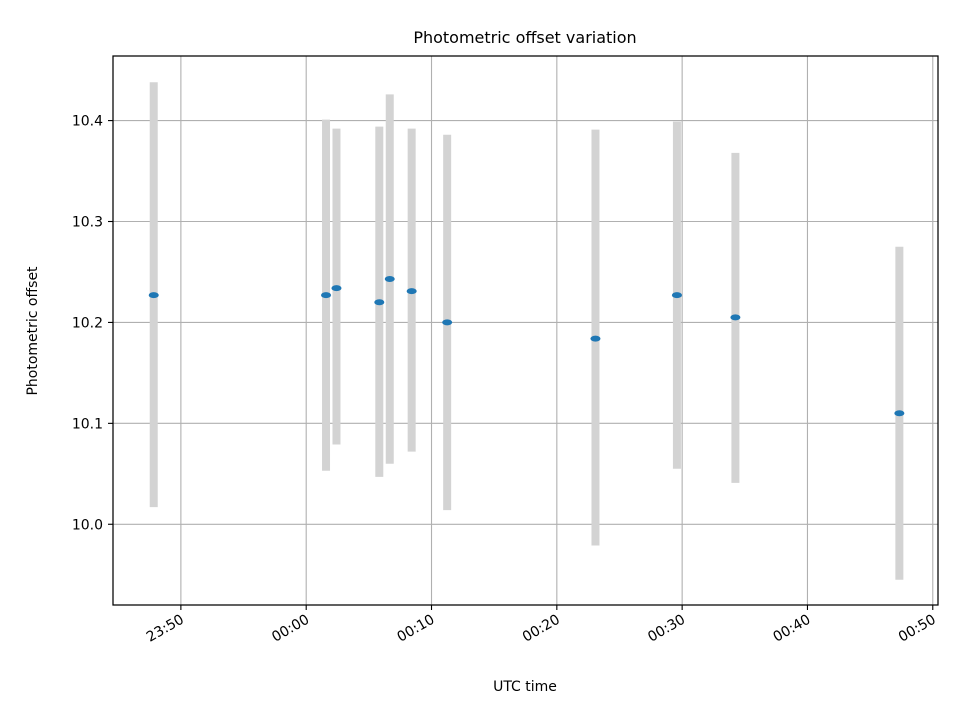 Image resolution: width=960 pixels, height=720 pixels. What do you see at coordinates (87, 323) in the screenshot?
I see `y-tick-label: 10.2` at bounding box center [87, 323].